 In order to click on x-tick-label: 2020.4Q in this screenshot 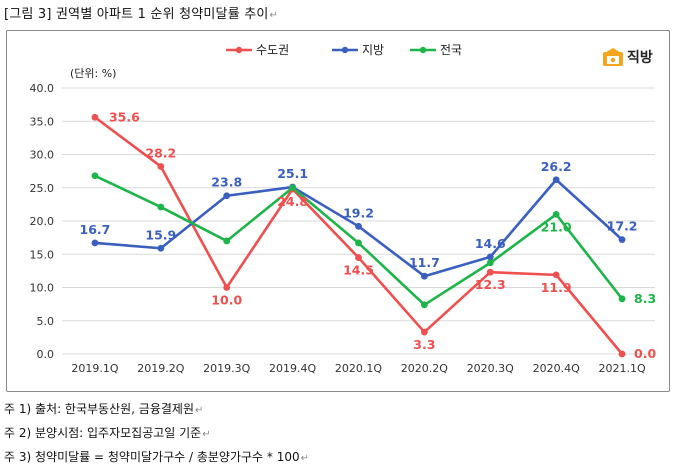, I will do `click(556, 368)`.